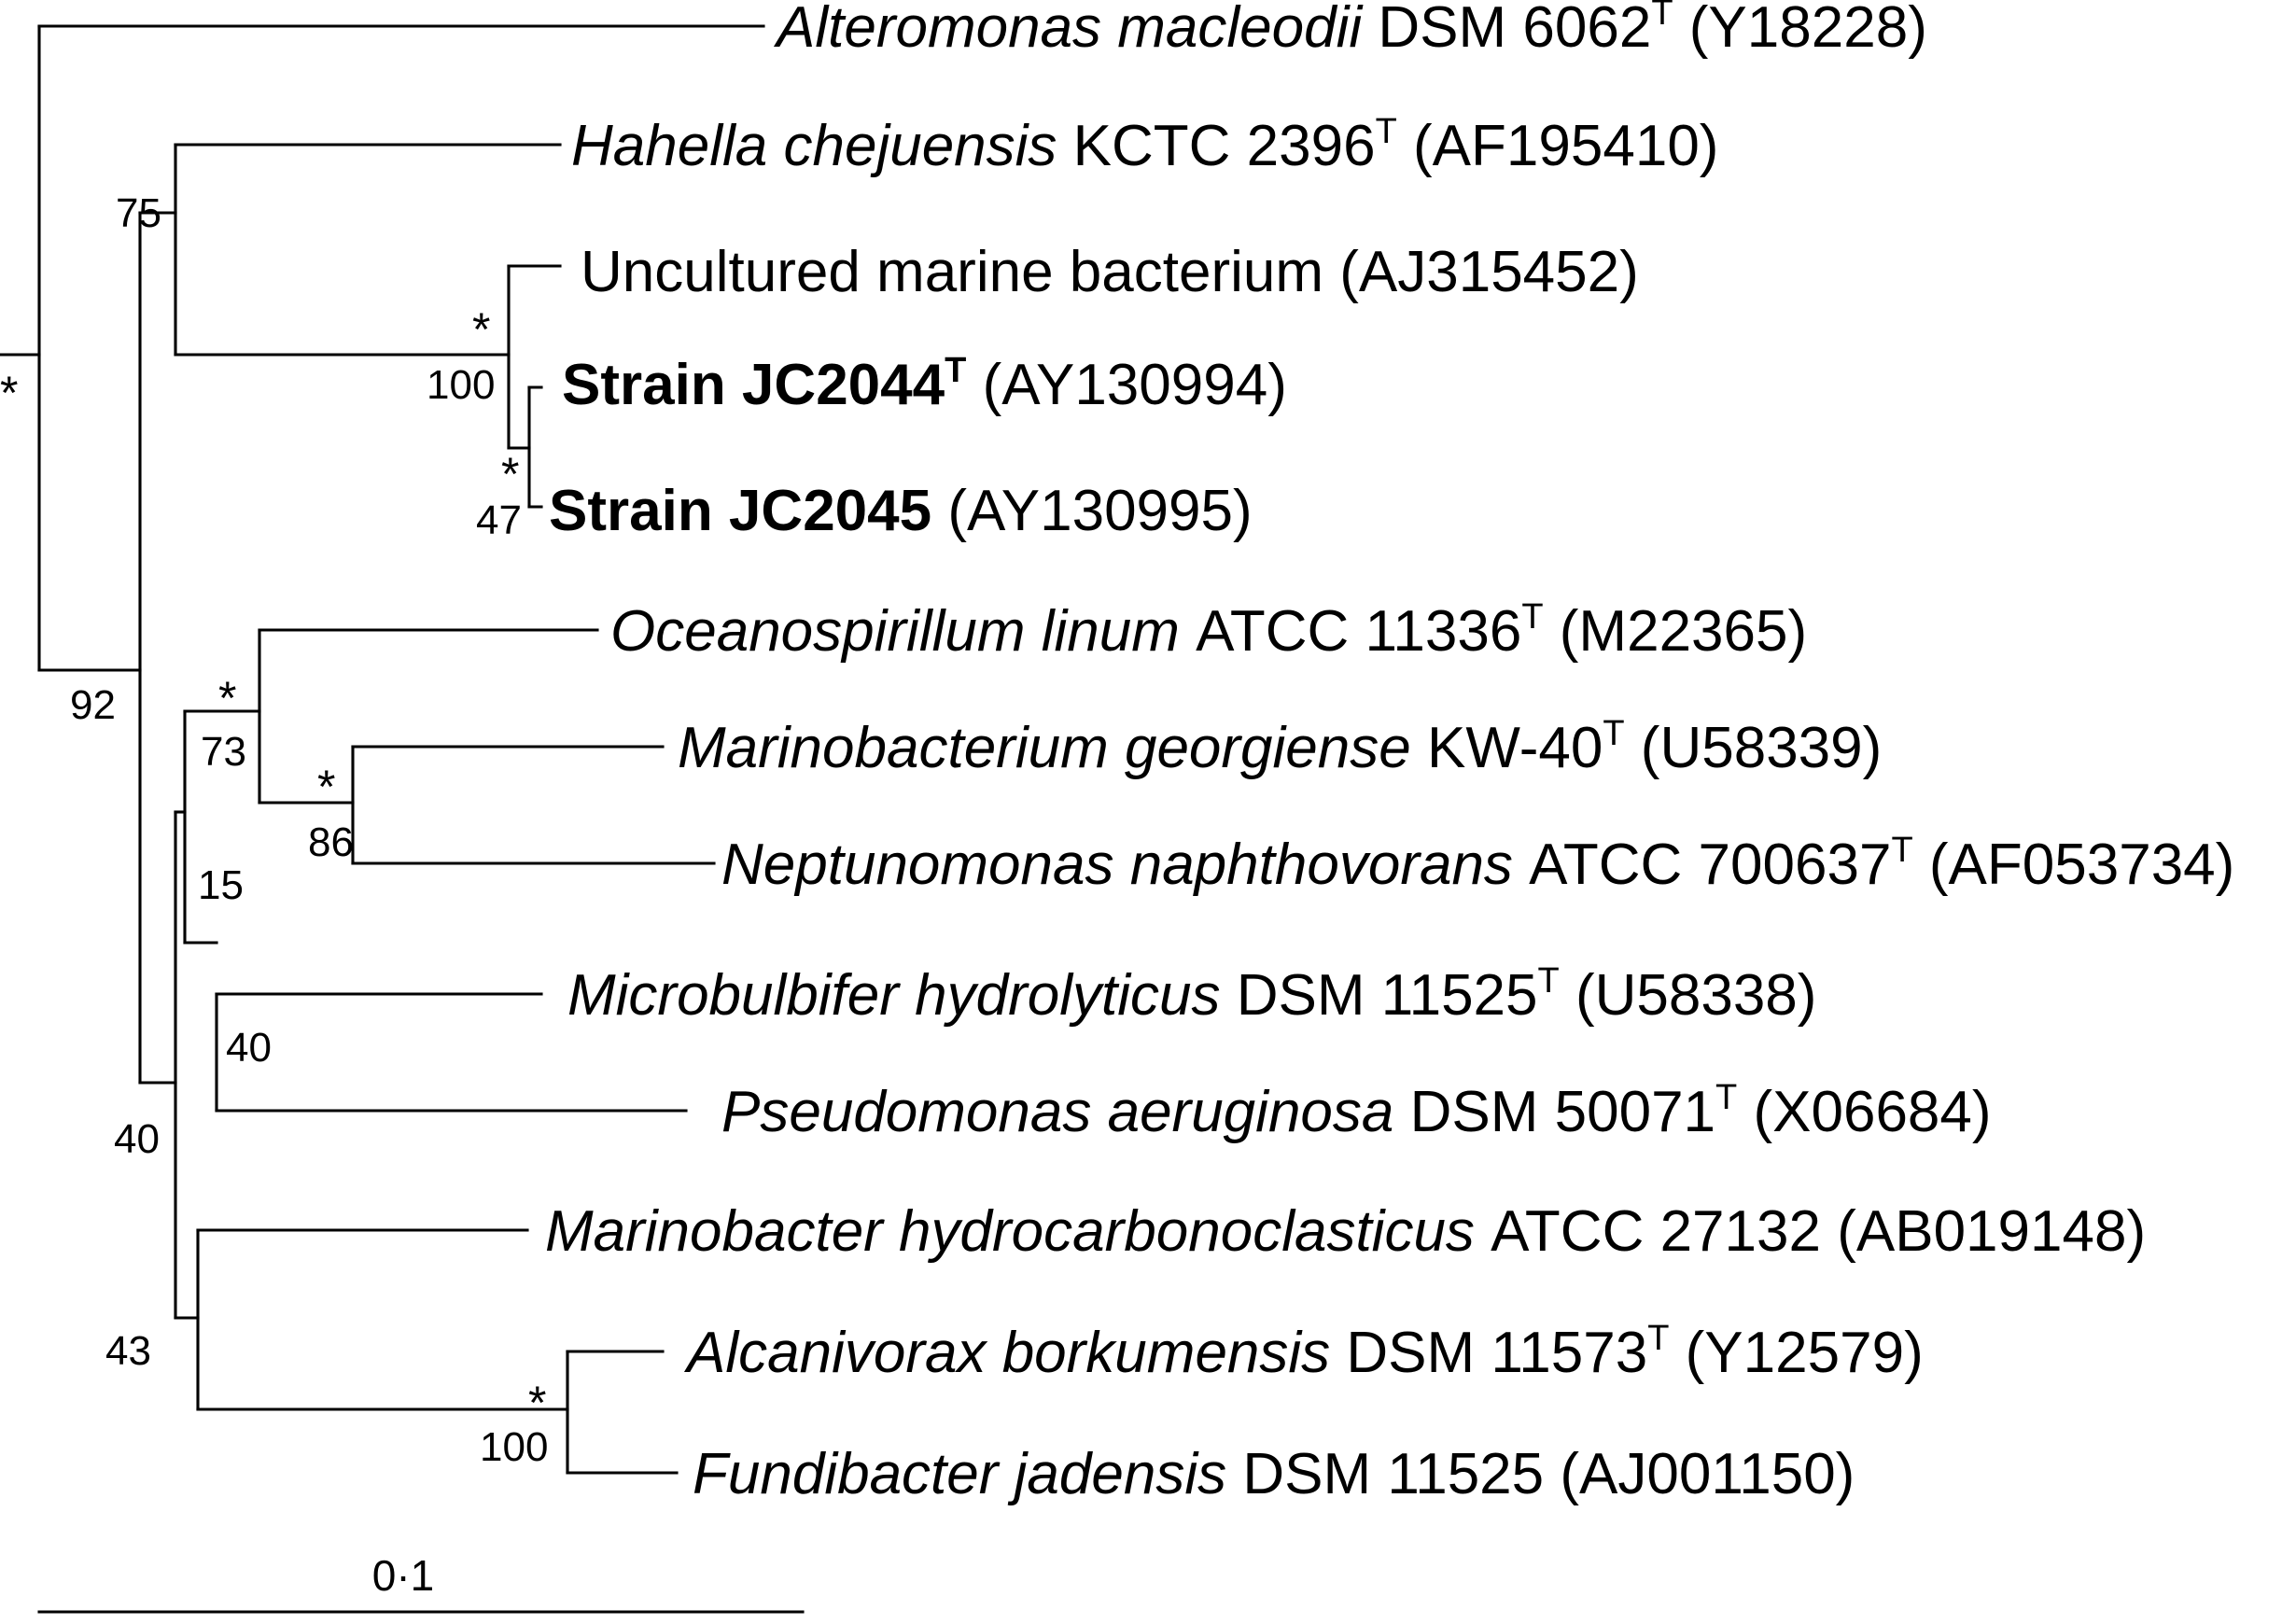 This screenshot has height=1624, width=2282. What do you see at coordinates (1496, 1353) in the screenshot?
I see `taxon-strain-name: DSM 11573` at bounding box center [1496, 1353].